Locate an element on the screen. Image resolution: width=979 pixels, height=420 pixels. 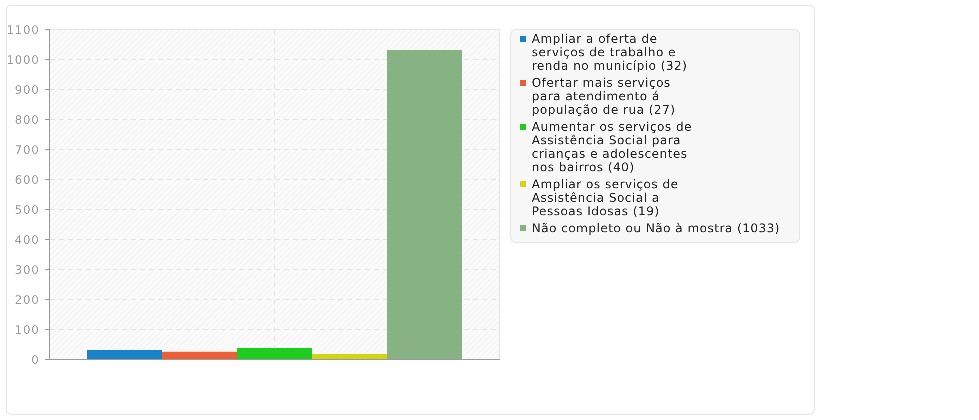
y-tick-label: 400 is located at coordinates (27, 240).